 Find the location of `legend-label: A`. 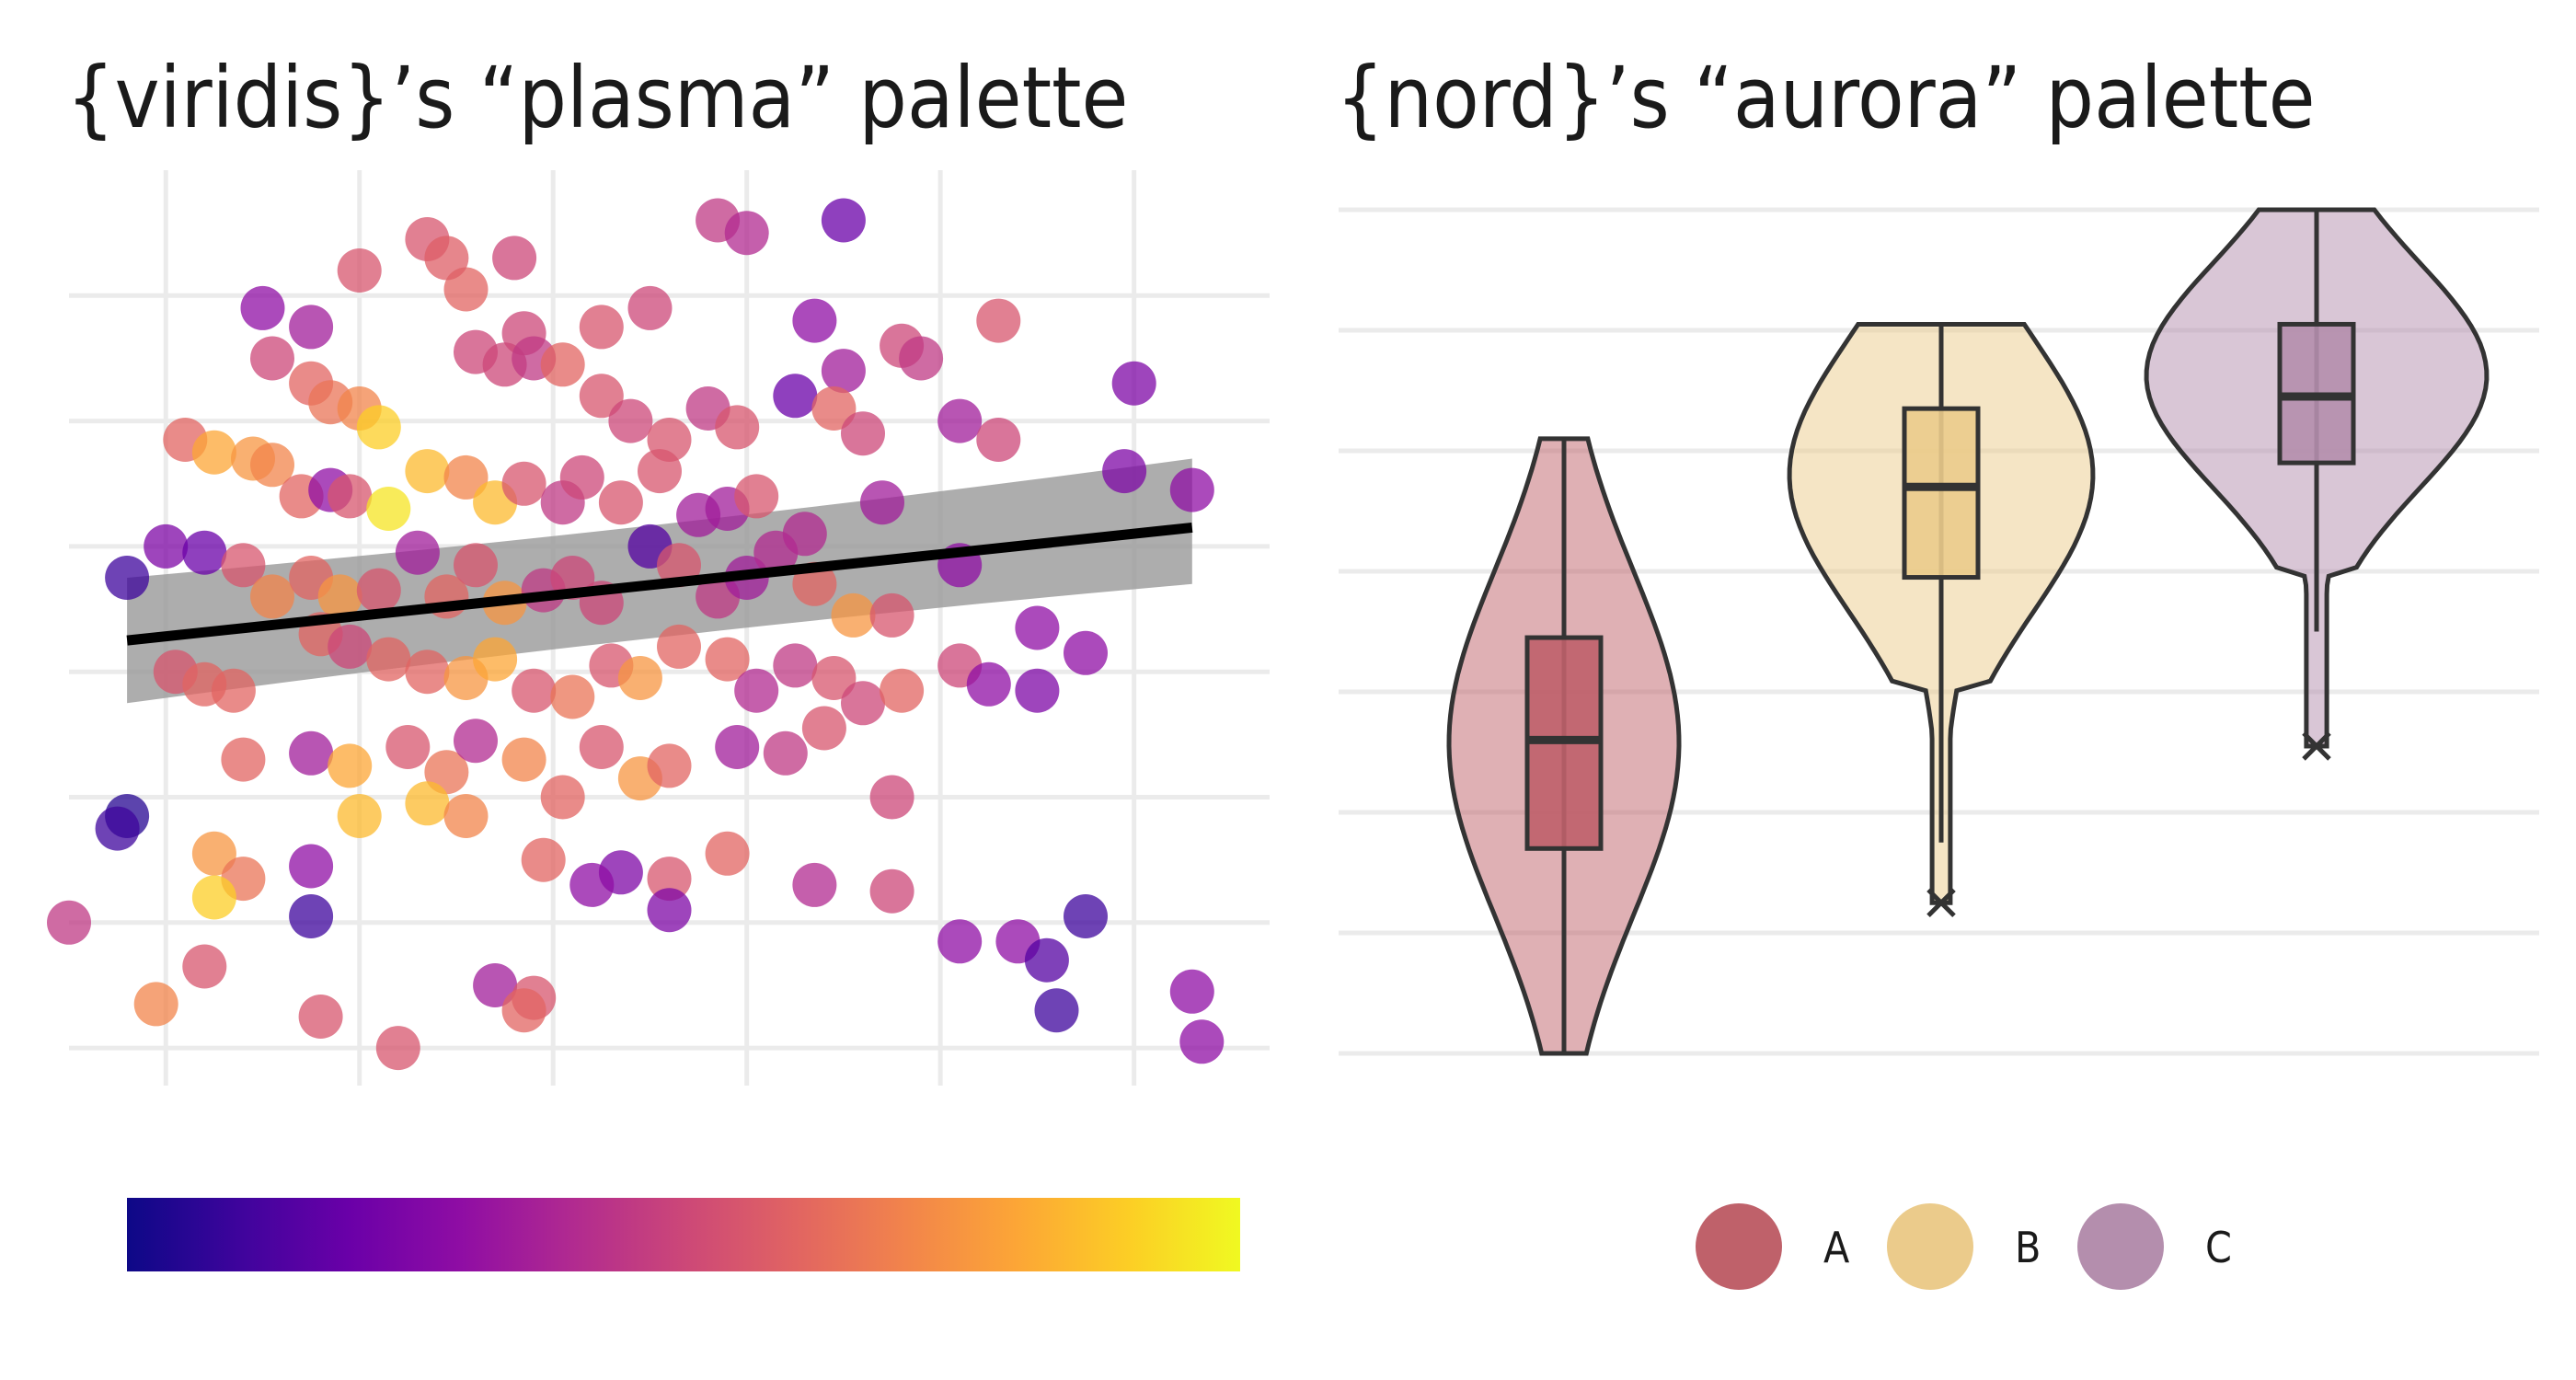

legend-label: A is located at coordinates (1836, 1247).